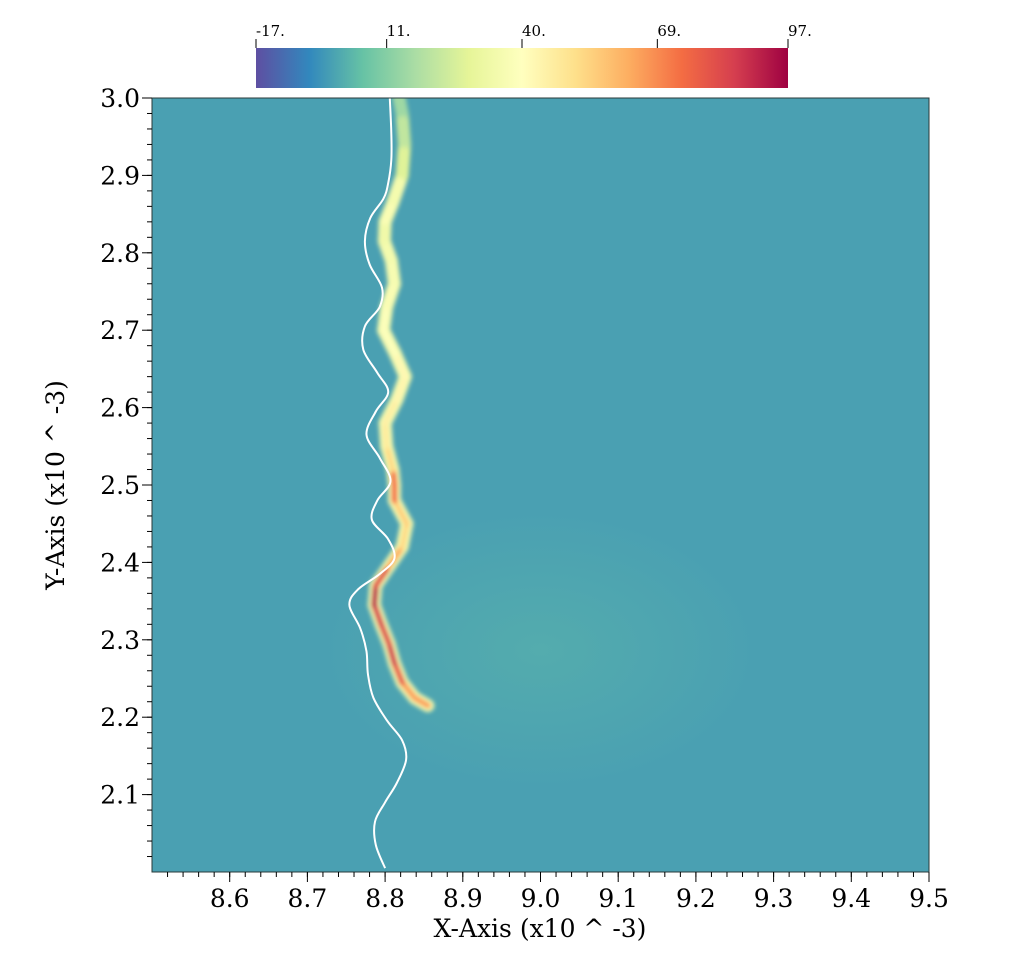 This screenshot has width=1024, height=970. Describe the element at coordinates (696, 898) in the screenshot. I see `x-tick-label: 9.2` at that location.